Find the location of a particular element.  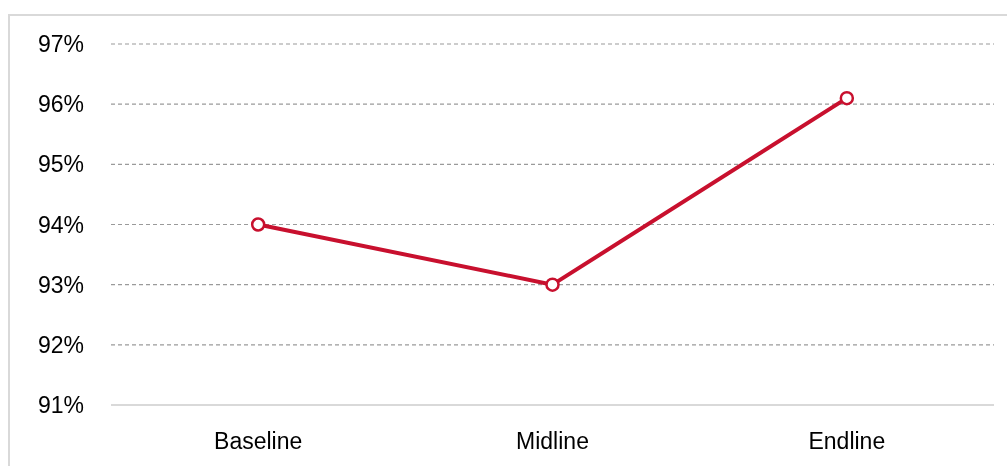

x-tick-label: Baseline is located at coordinates (258, 441).